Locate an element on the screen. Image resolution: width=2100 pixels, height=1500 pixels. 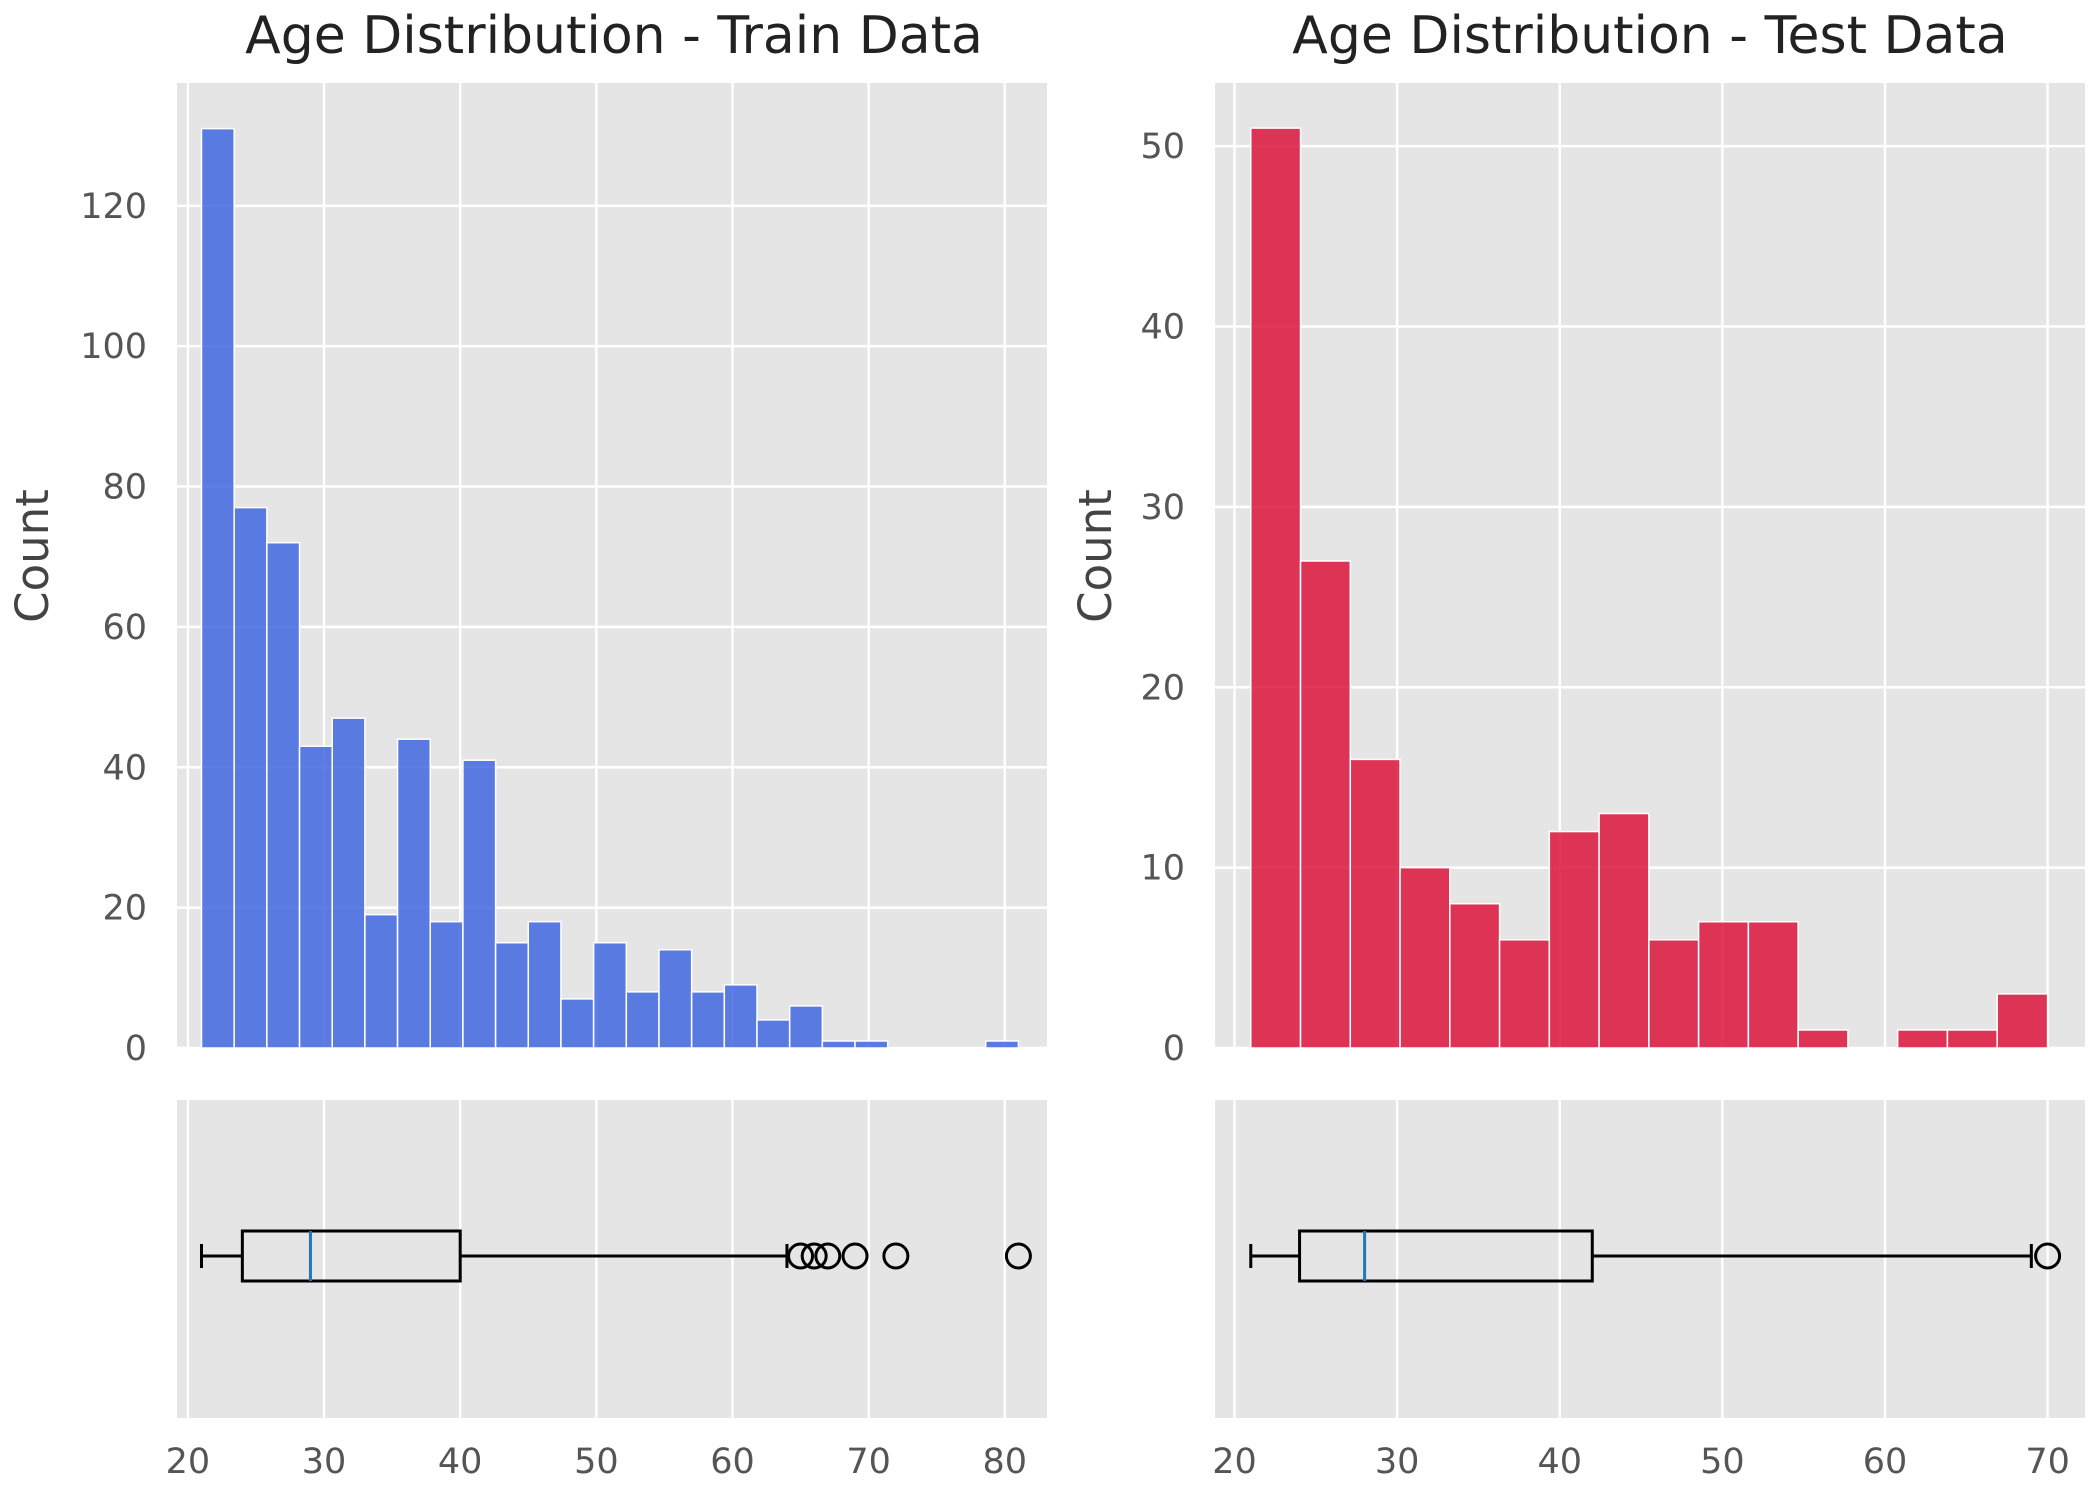
y-tick-label: 60 is located at coordinates (124, 628).